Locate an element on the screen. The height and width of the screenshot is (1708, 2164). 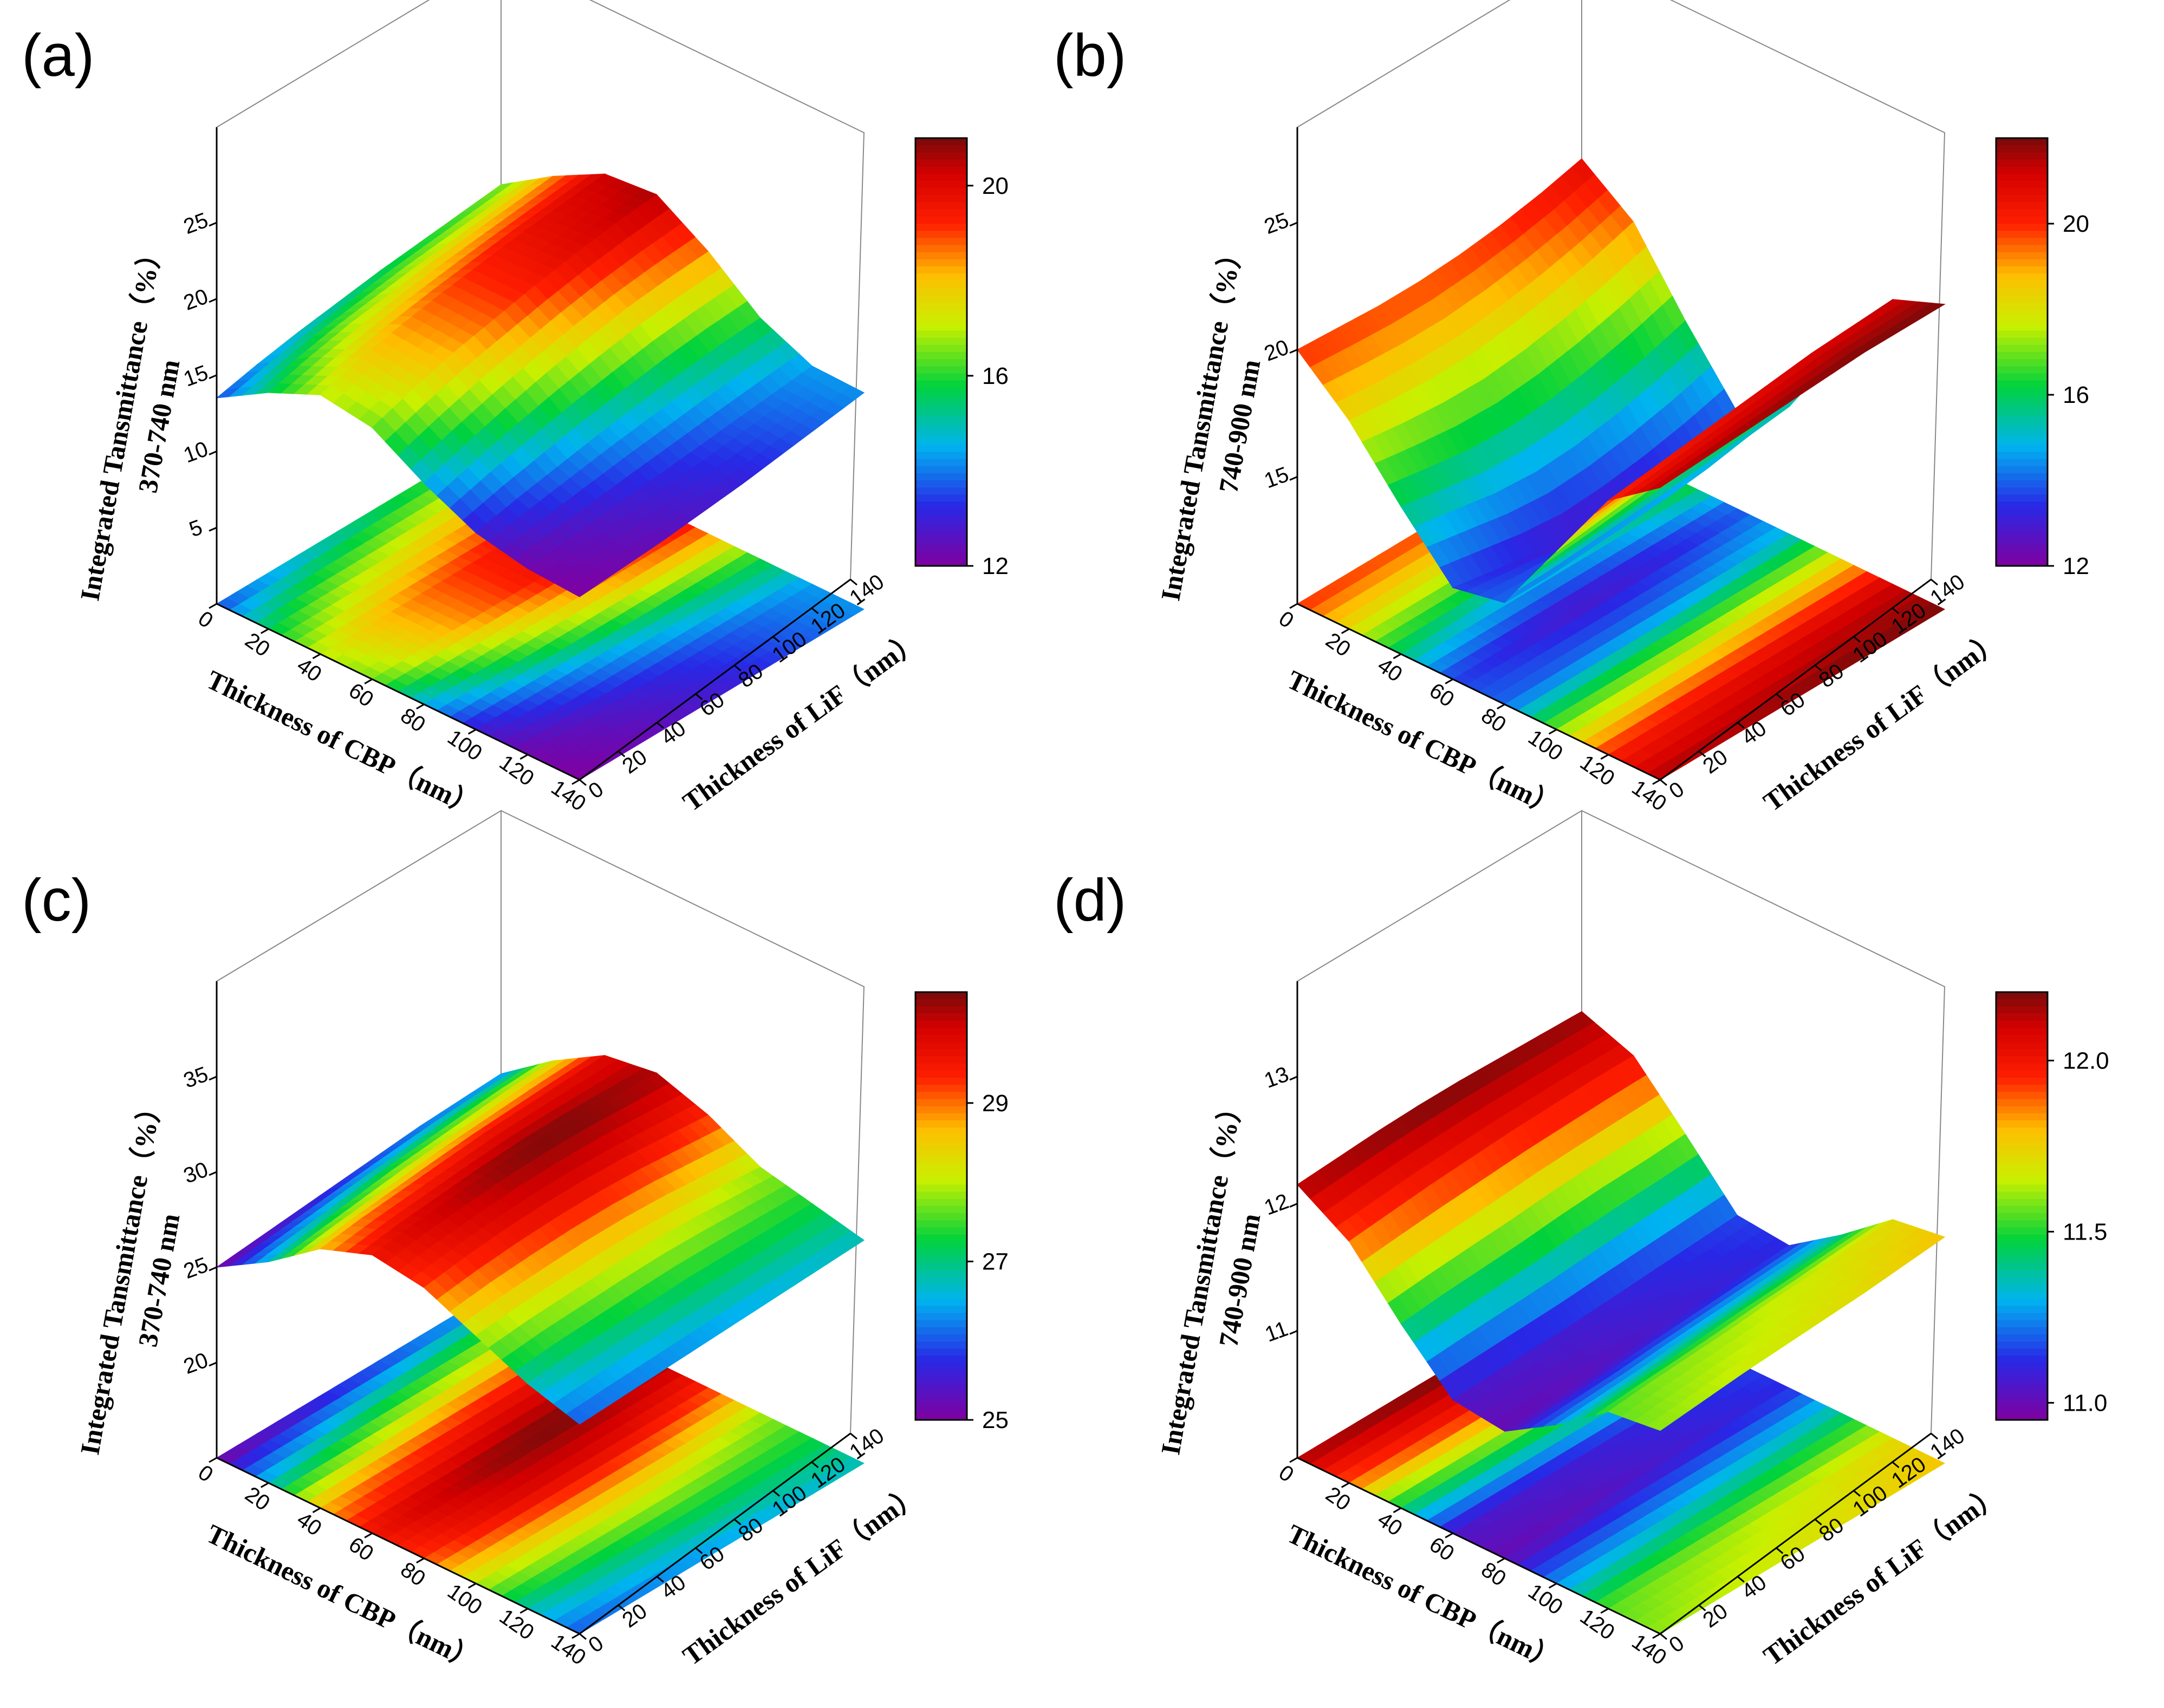
z-tick-label: 35 is located at coordinates (196, 1077).